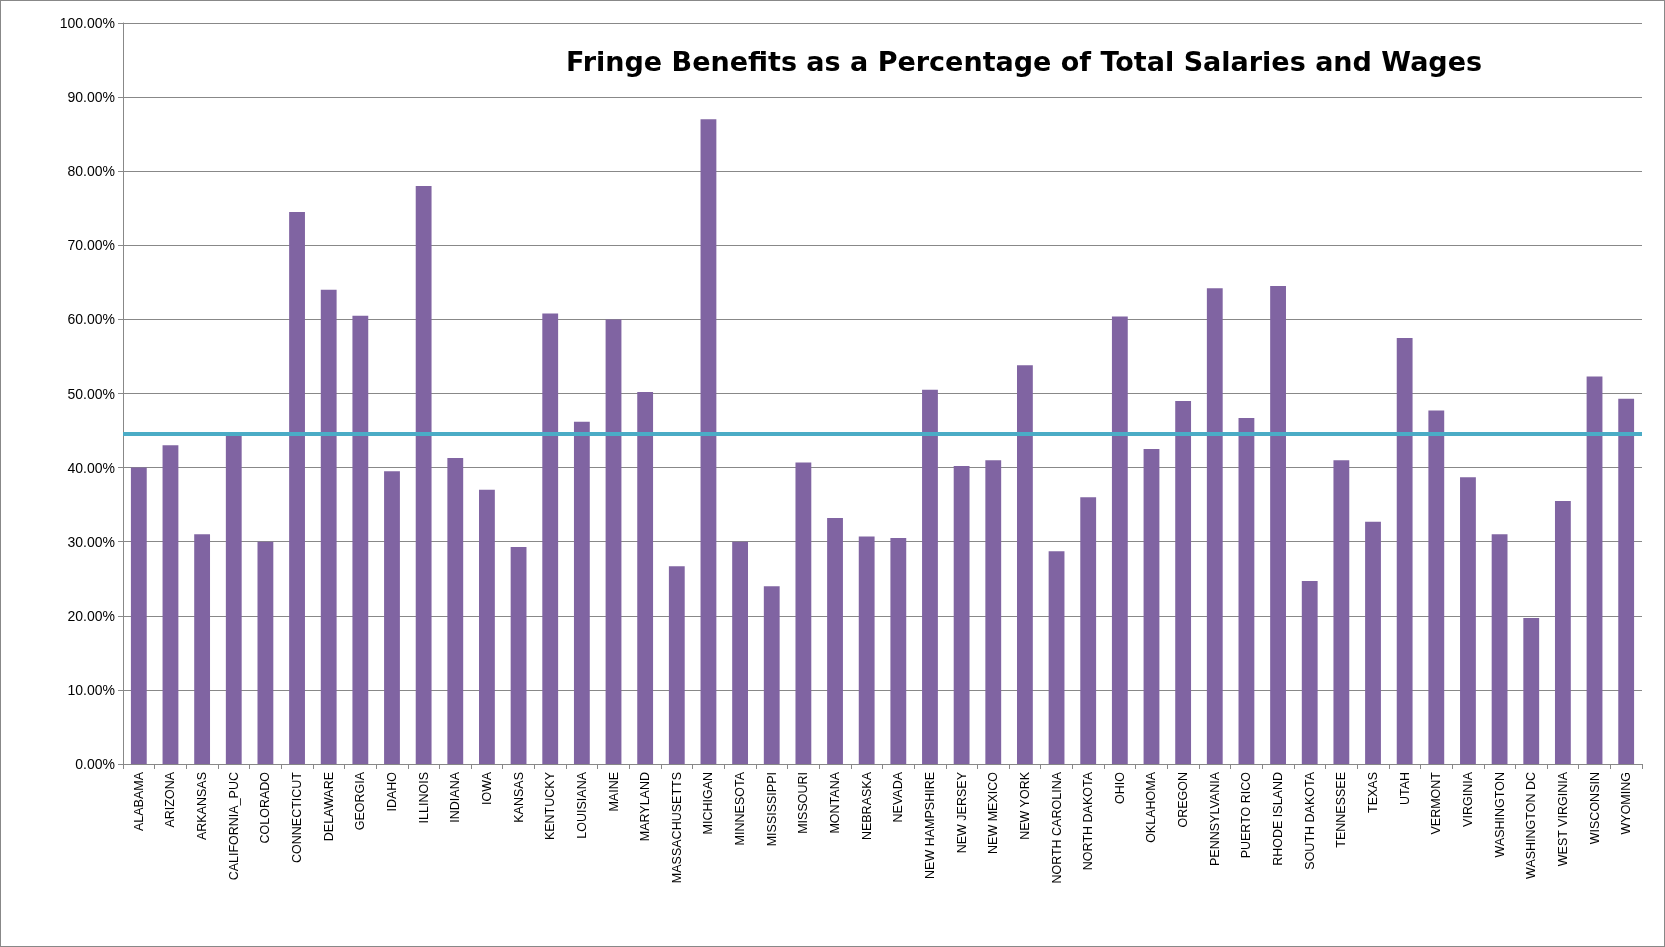 The height and width of the screenshot is (947, 1665). What do you see at coordinates (1119, 787) in the screenshot?
I see `x-tick-label: OHIO` at bounding box center [1119, 787].